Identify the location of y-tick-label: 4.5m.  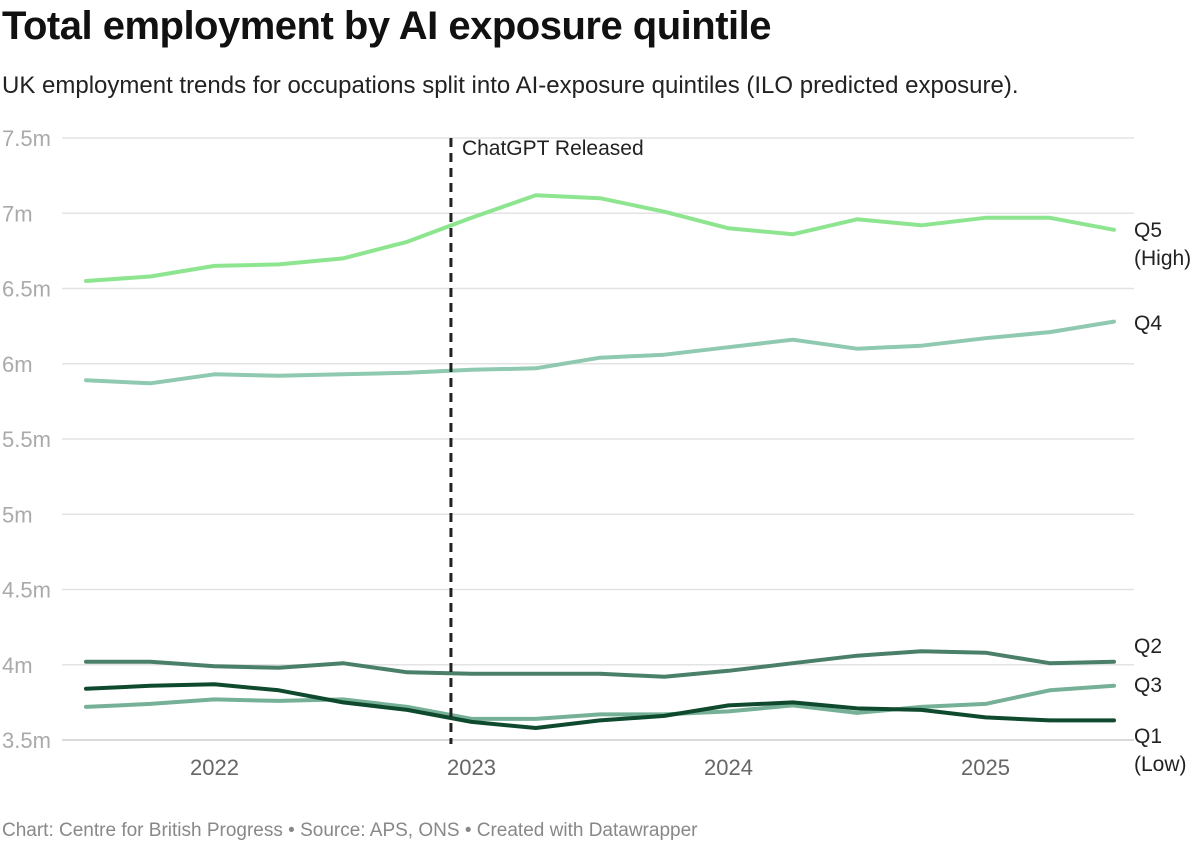
(26, 590).